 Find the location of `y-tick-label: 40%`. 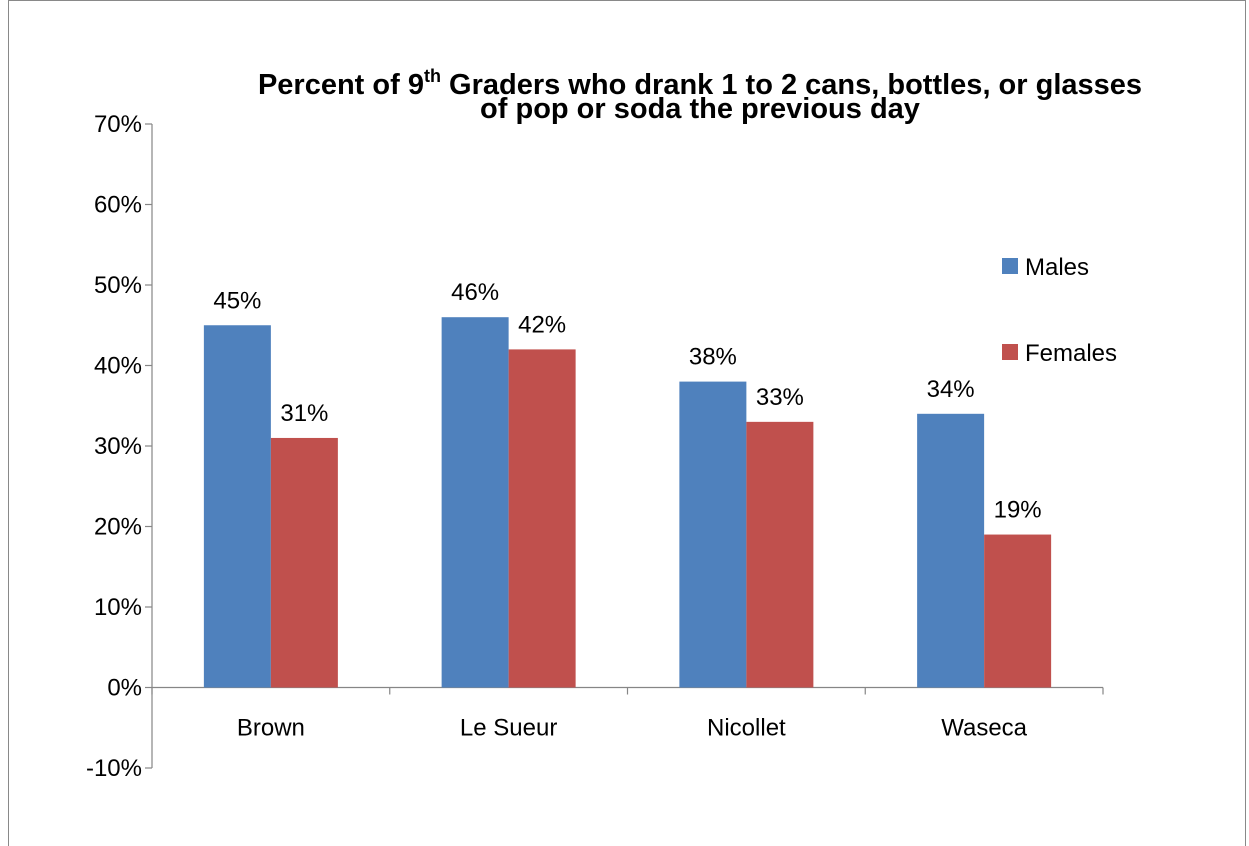

y-tick-label: 40% is located at coordinates (118, 366).